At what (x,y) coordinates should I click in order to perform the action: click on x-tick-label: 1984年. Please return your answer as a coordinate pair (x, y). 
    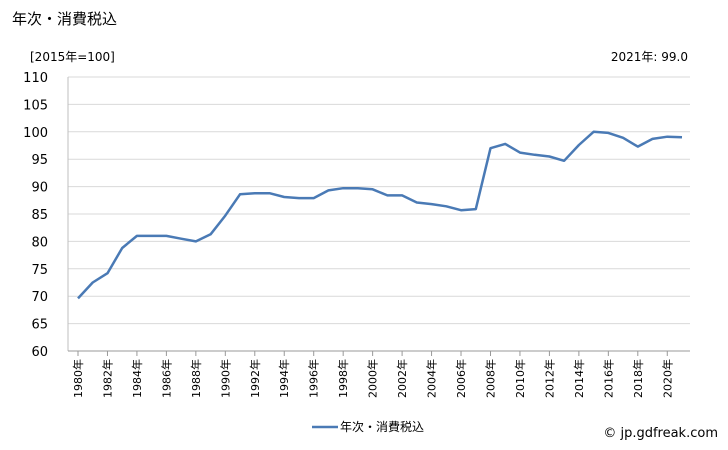
    Looking at the image, I should click on (137, 378).